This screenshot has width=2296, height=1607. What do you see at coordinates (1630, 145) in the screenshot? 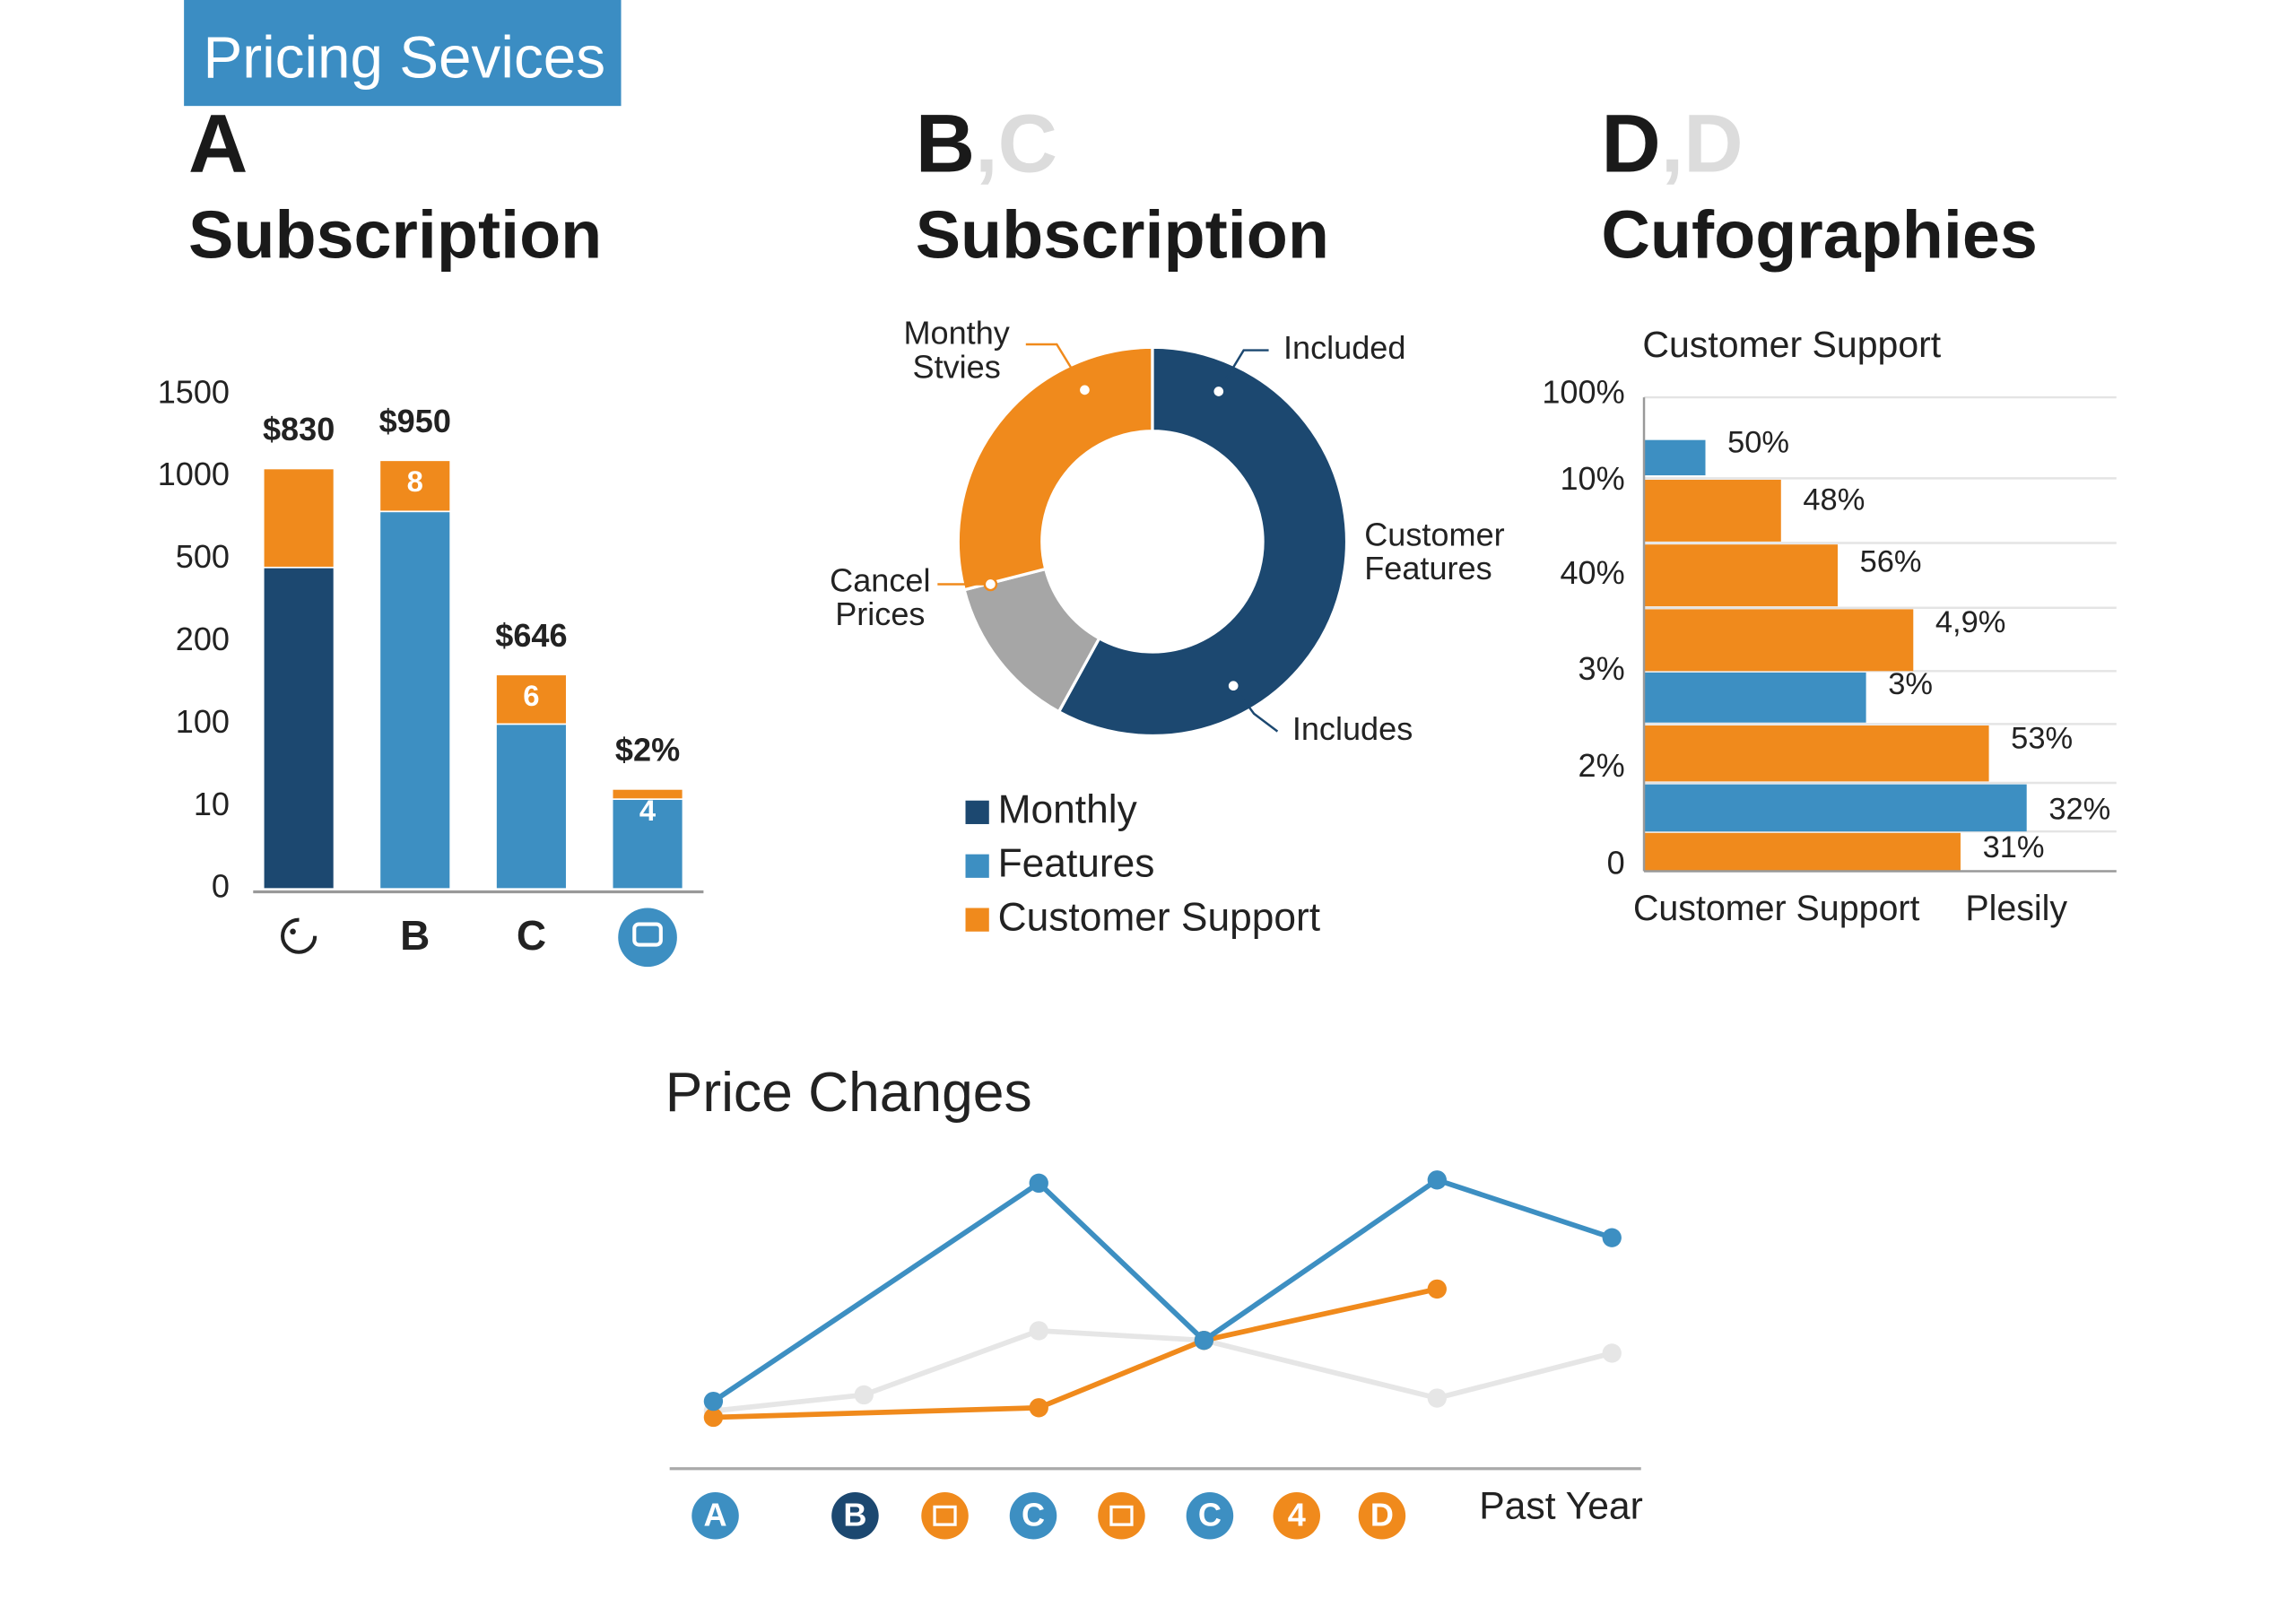
I see `panel-letter-text: D` at bounding box center [1630, 145].